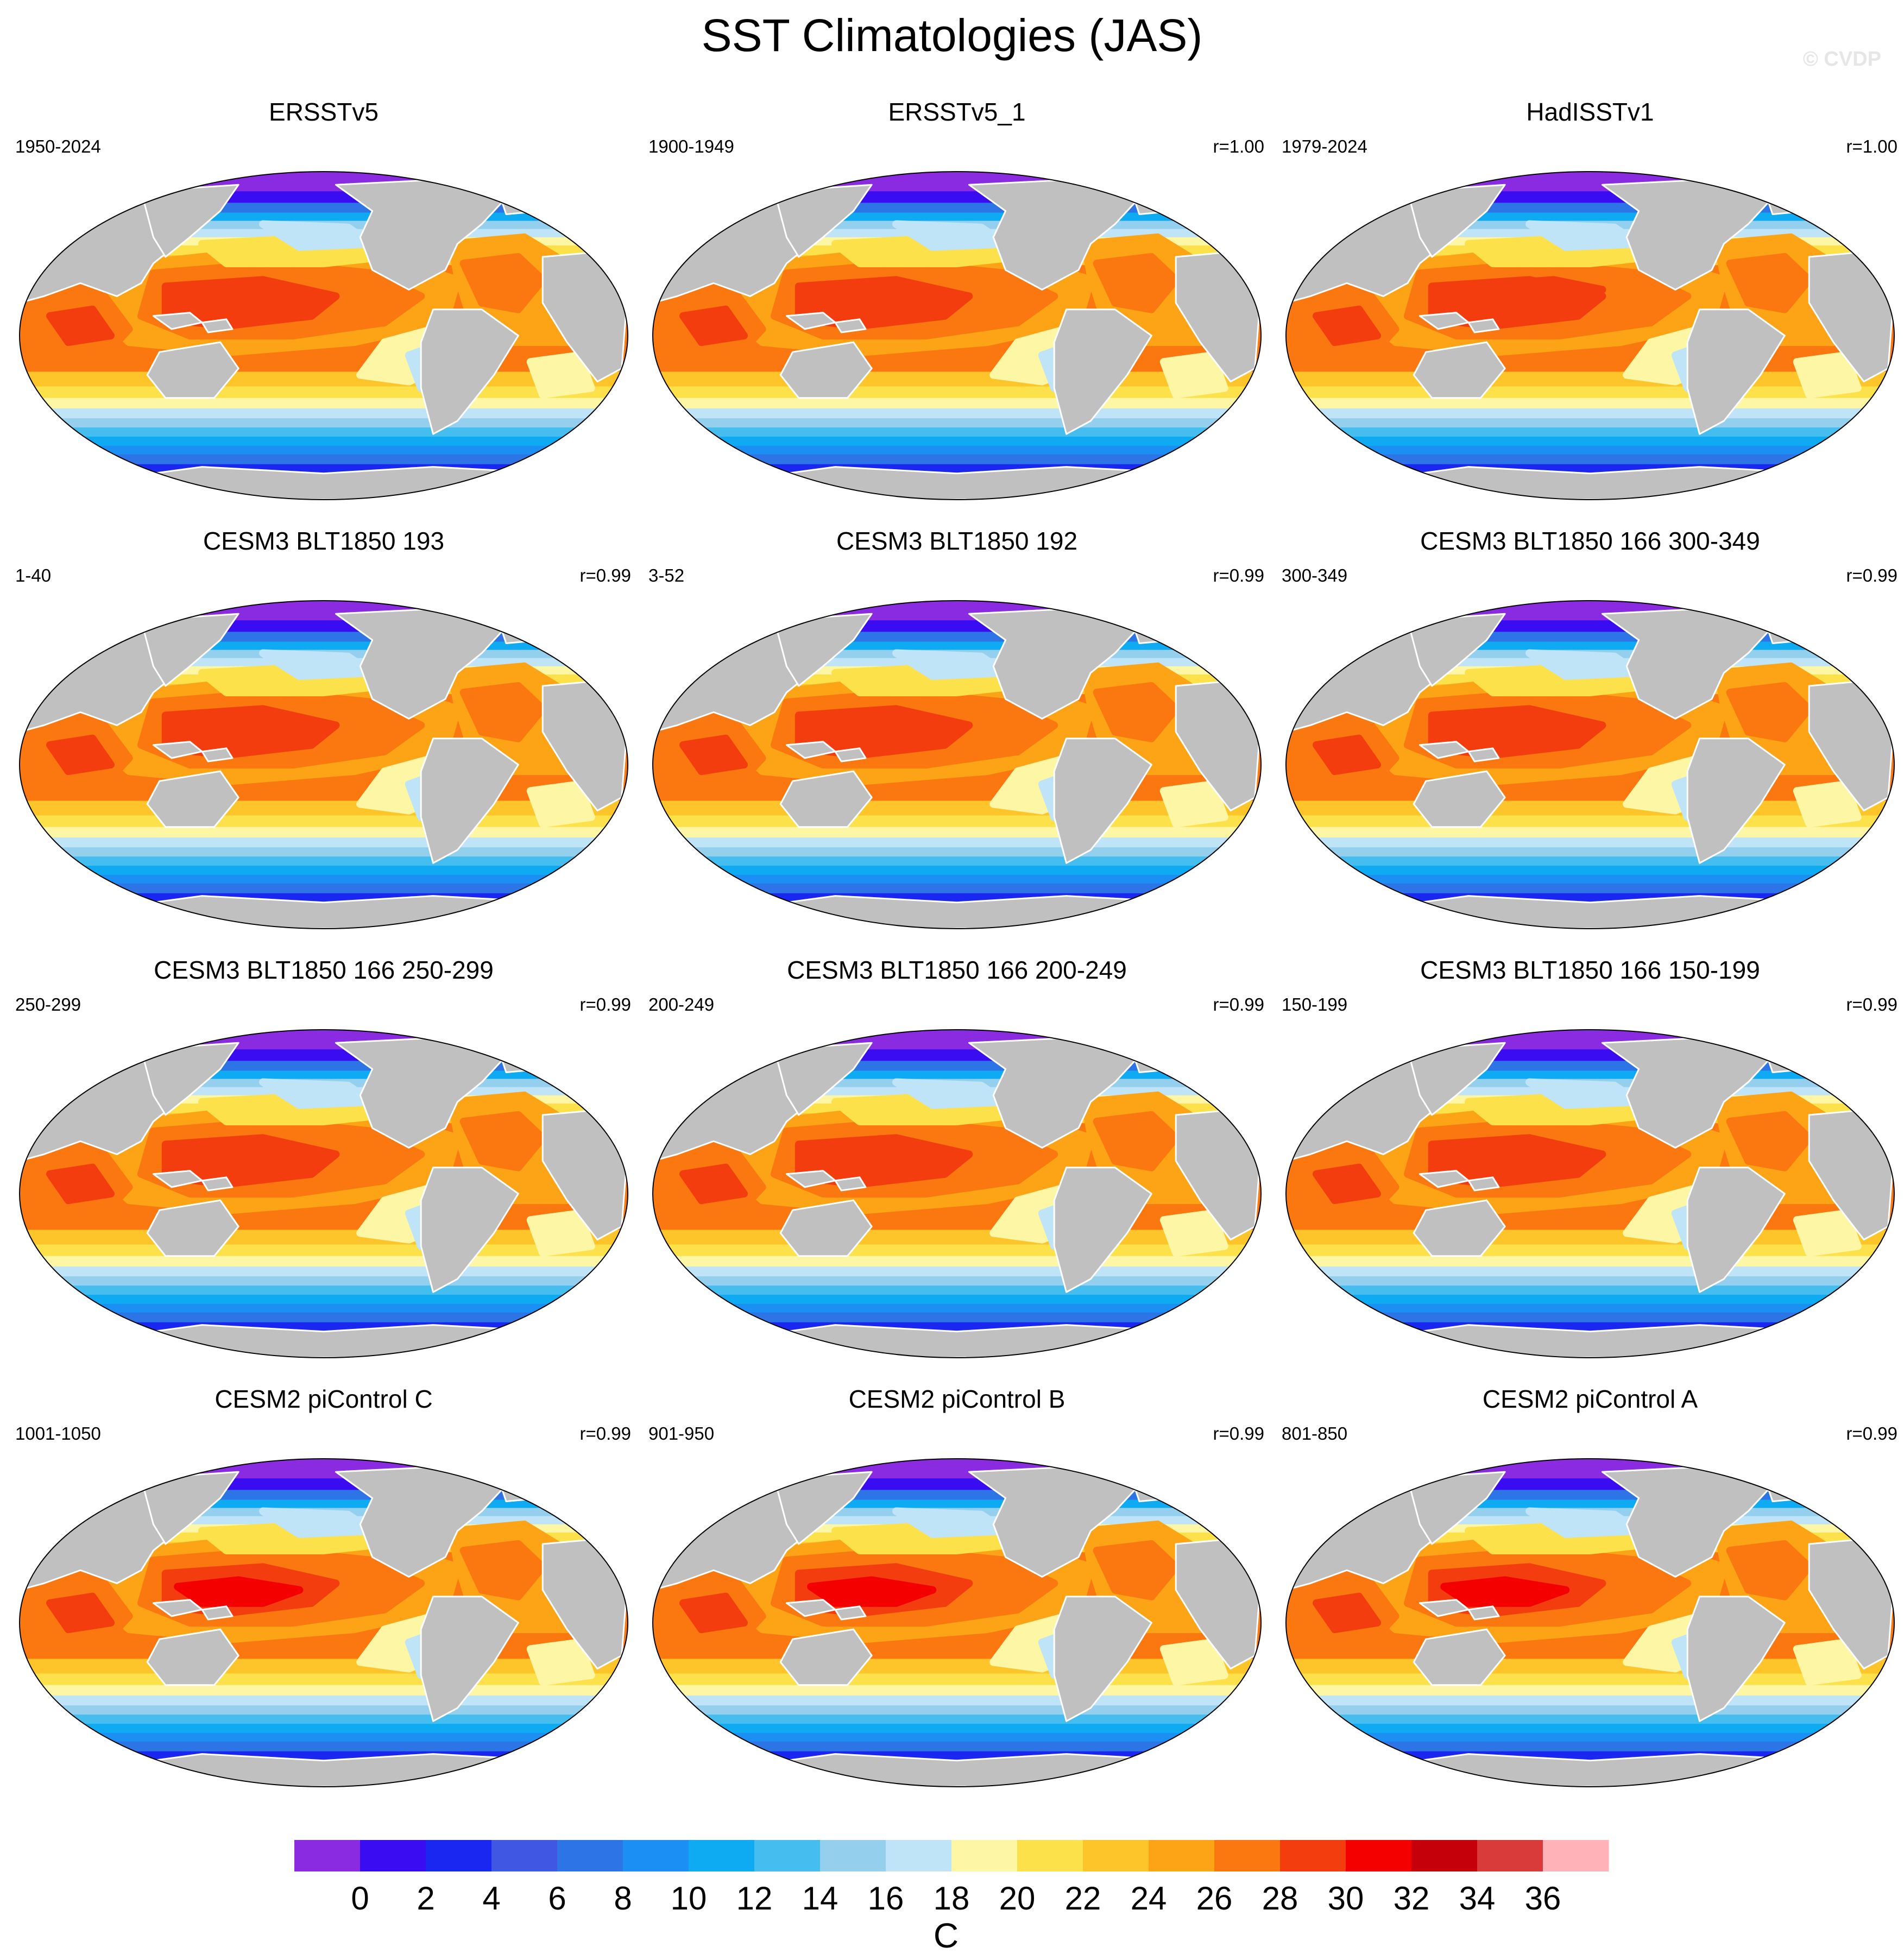 This screenshot has height=1960, width=1904. I want to click on figure-title: SST Climatologies (JAS), so click(952, 35).